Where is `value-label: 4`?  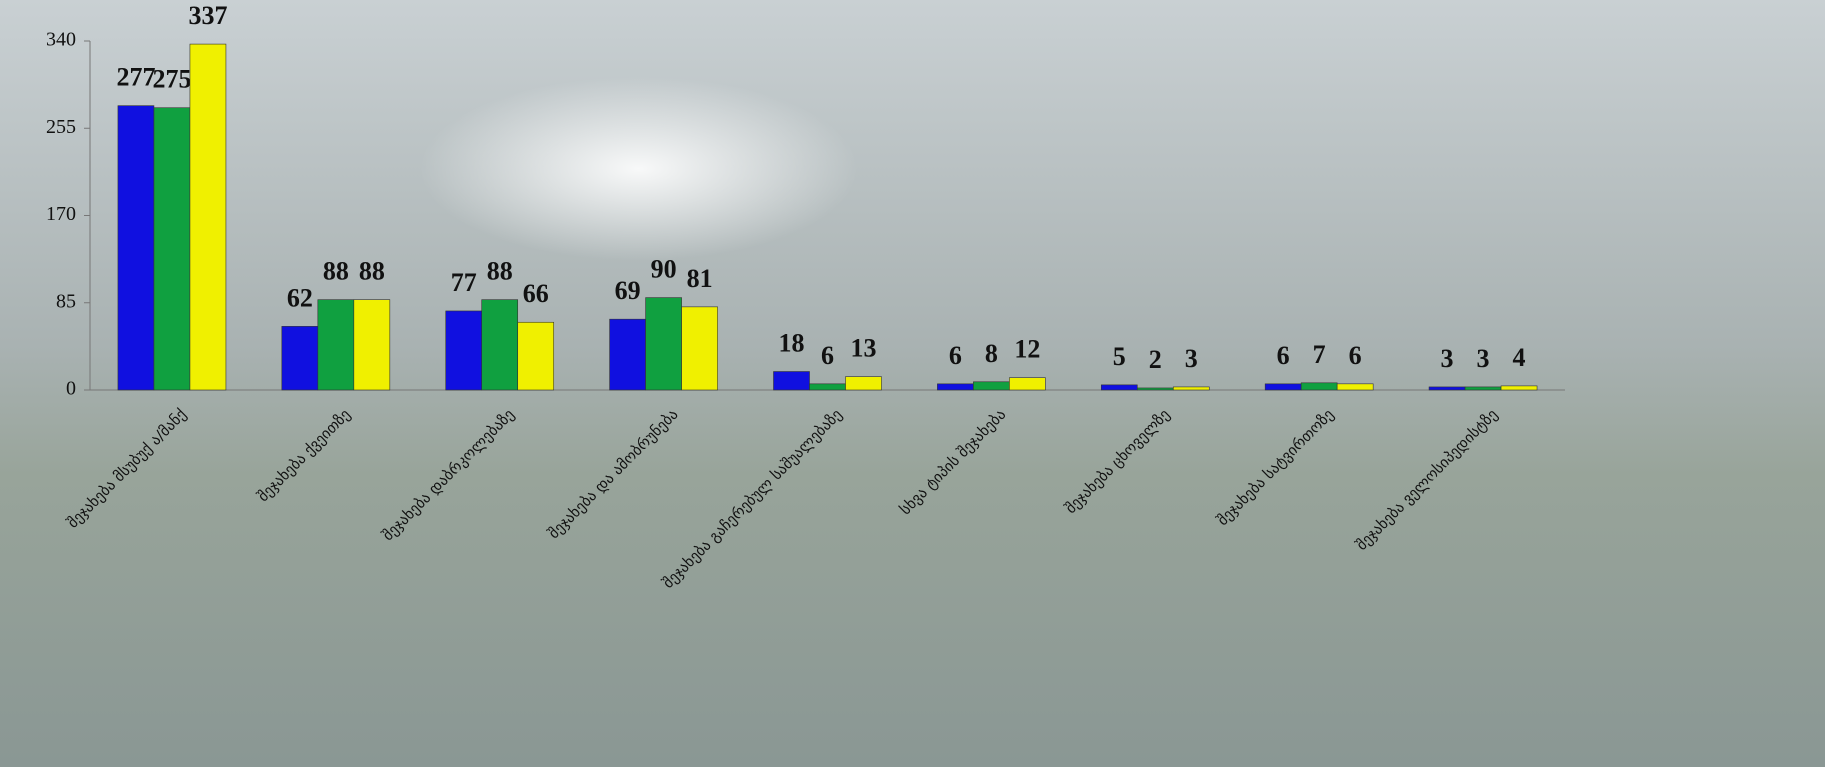 value-label: 4 is located at coordinates (1519, 357).